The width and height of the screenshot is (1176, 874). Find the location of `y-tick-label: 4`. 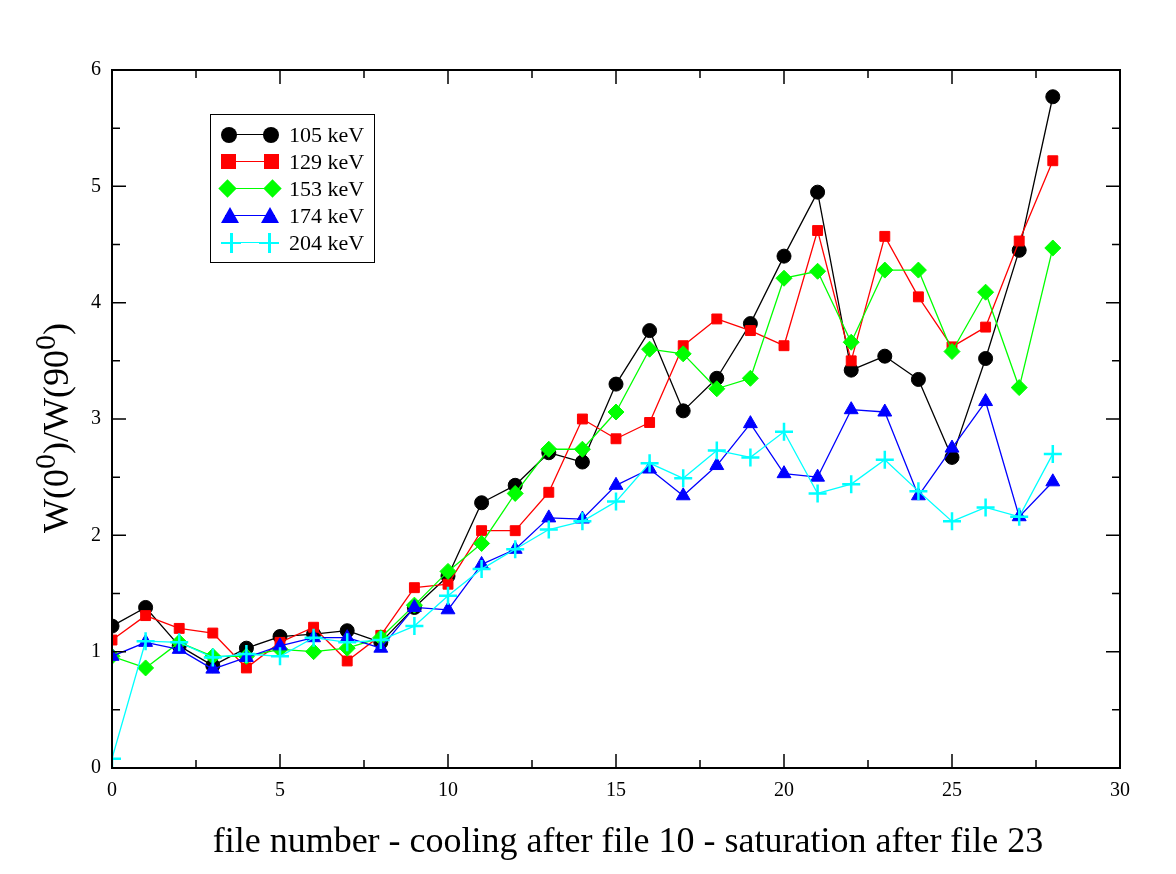

y-tick-label: 4 is located at coordinates (96, 300).